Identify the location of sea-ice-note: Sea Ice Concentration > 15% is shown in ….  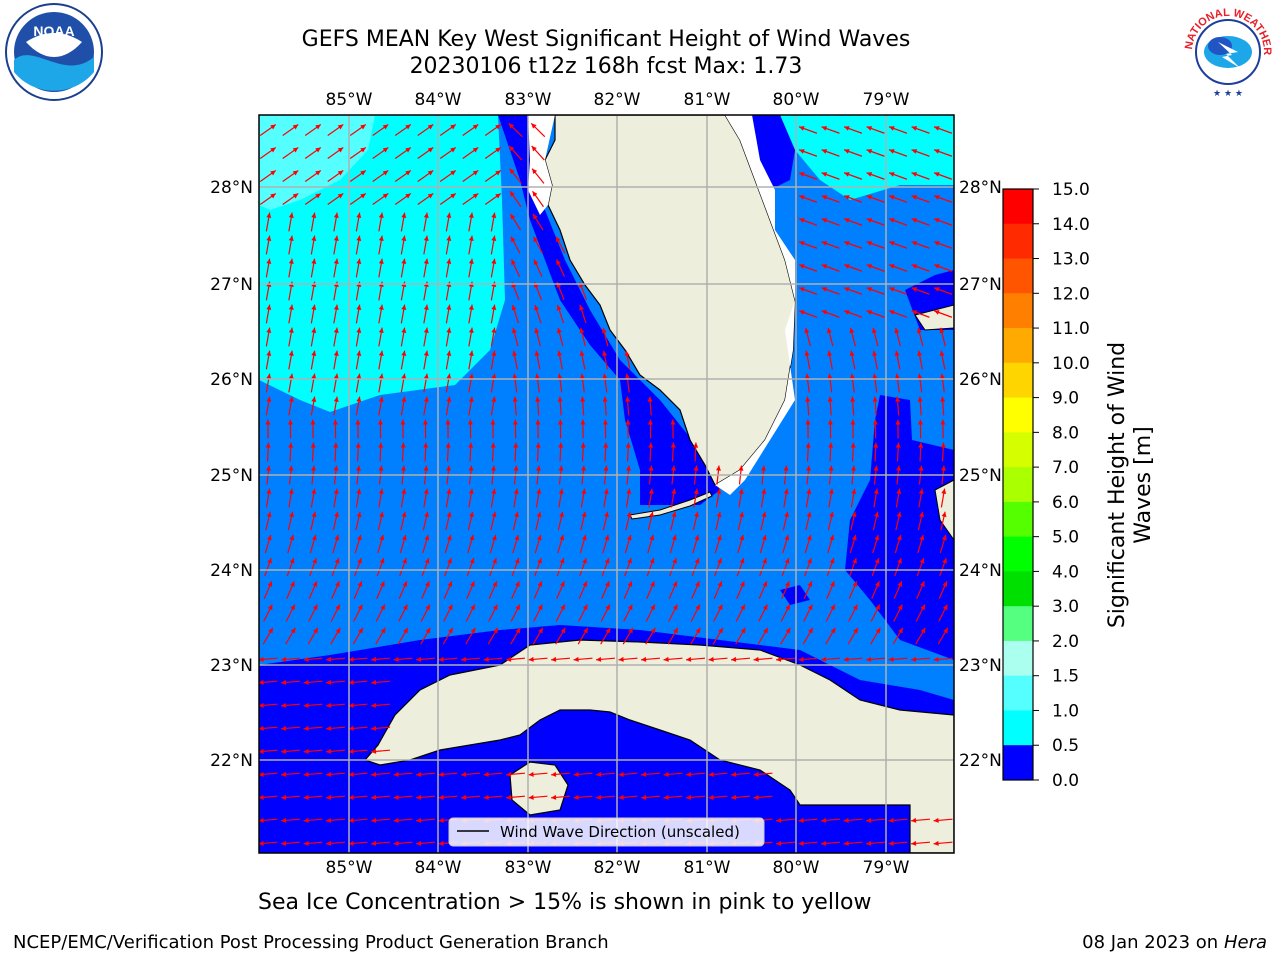
(565, 902).